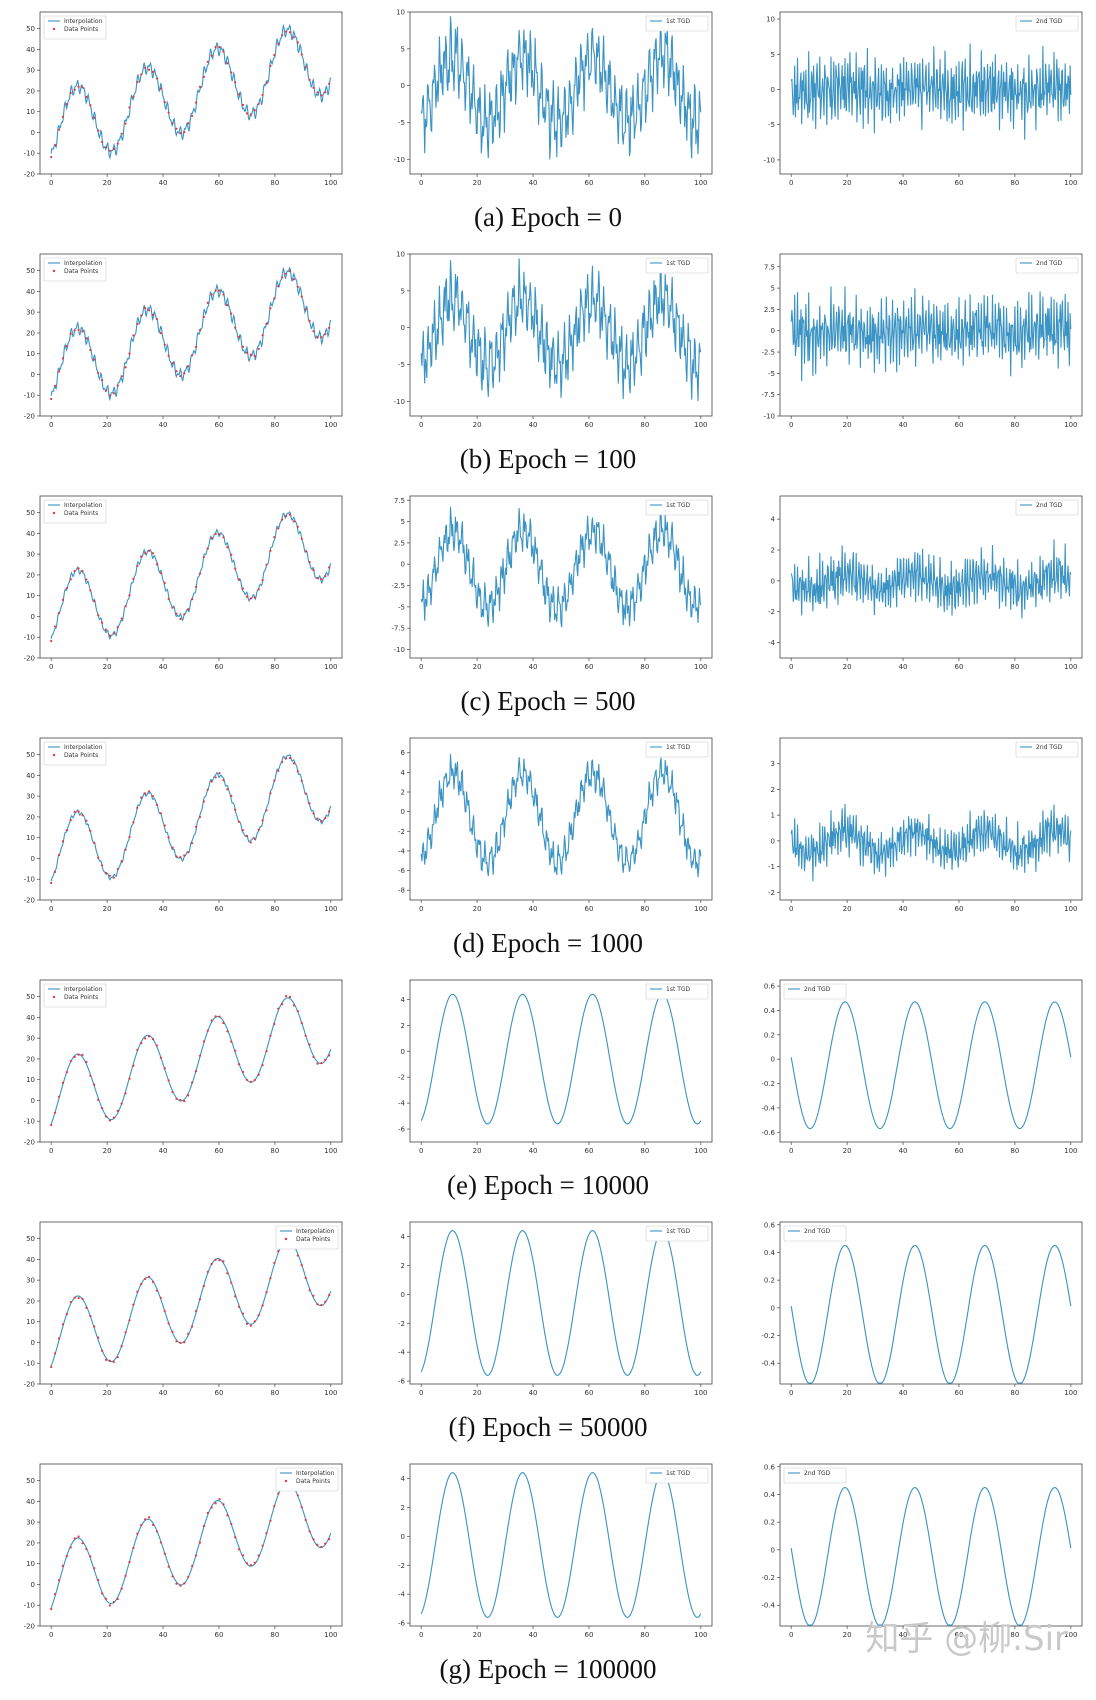 This screenshot has height=1700, width=1096. What do you see at coordinates (677, 507) in the screenshot?
I see `legend: 1st TGD` at bounding box center [677, 507].